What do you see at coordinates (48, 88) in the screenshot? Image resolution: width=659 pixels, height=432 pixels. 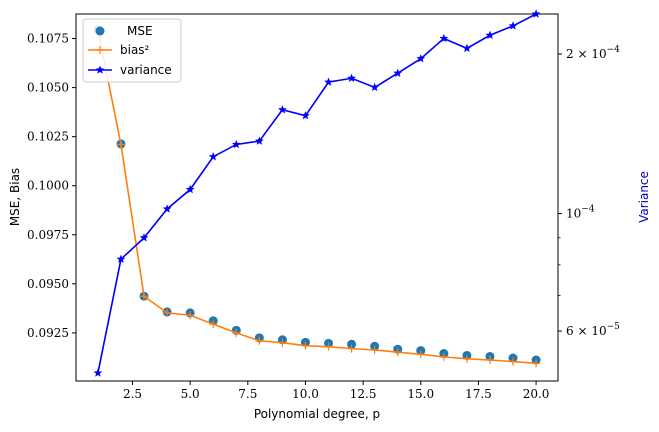 I see `y-tick-label: 0.1050` at bounding box center [48, 88].